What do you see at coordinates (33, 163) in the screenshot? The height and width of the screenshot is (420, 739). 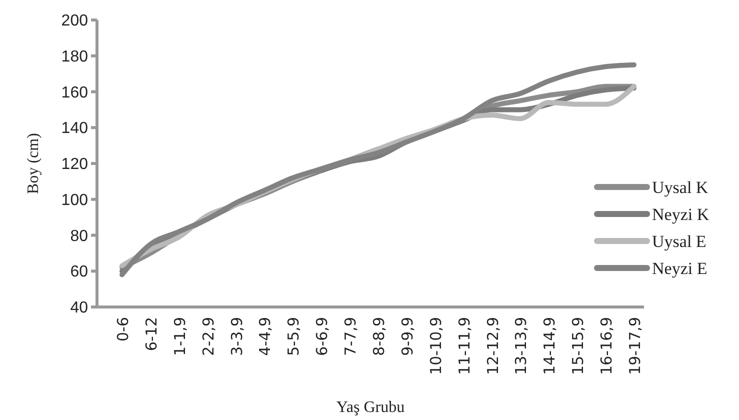 I see `y-axis-title: Boy (cm)` at bounding box center [33, 163].